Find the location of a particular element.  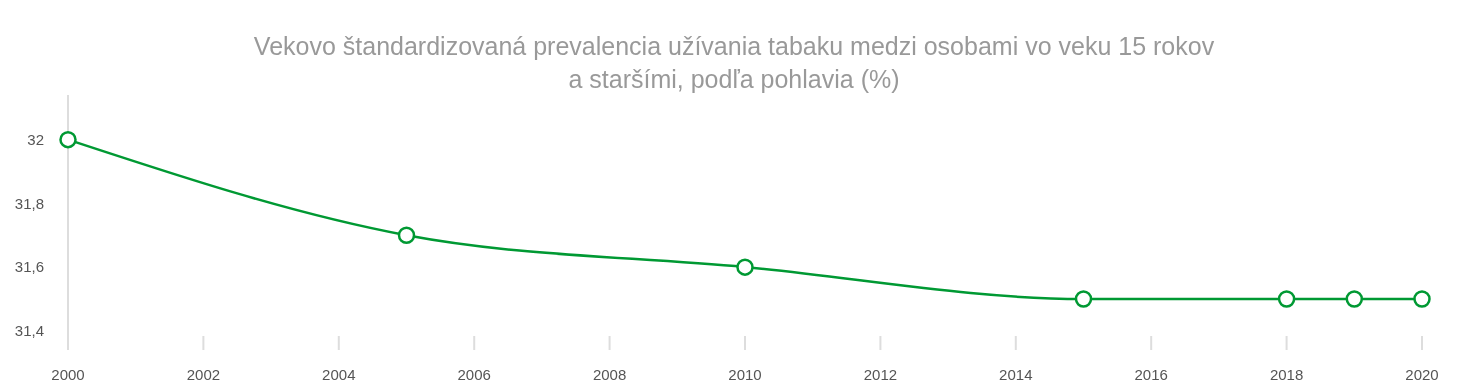

y-tick-label: 31,8 is located at coordinates (29, 203).